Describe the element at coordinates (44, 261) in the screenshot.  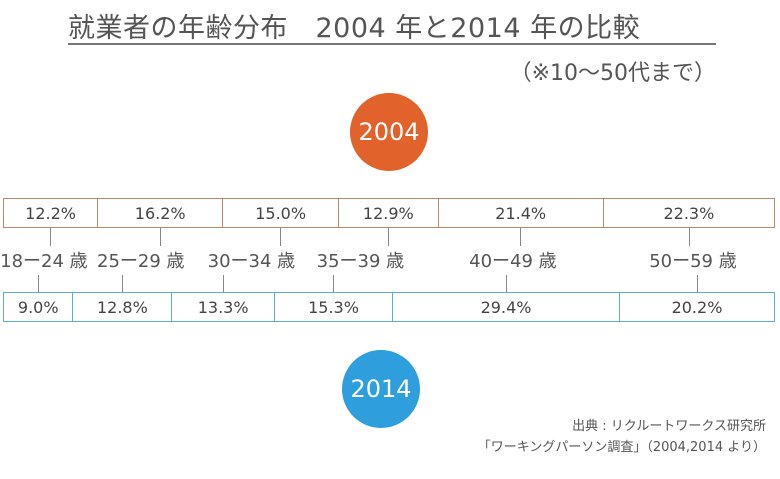
I see `age-label-1: 18ー24 歳` at that location.